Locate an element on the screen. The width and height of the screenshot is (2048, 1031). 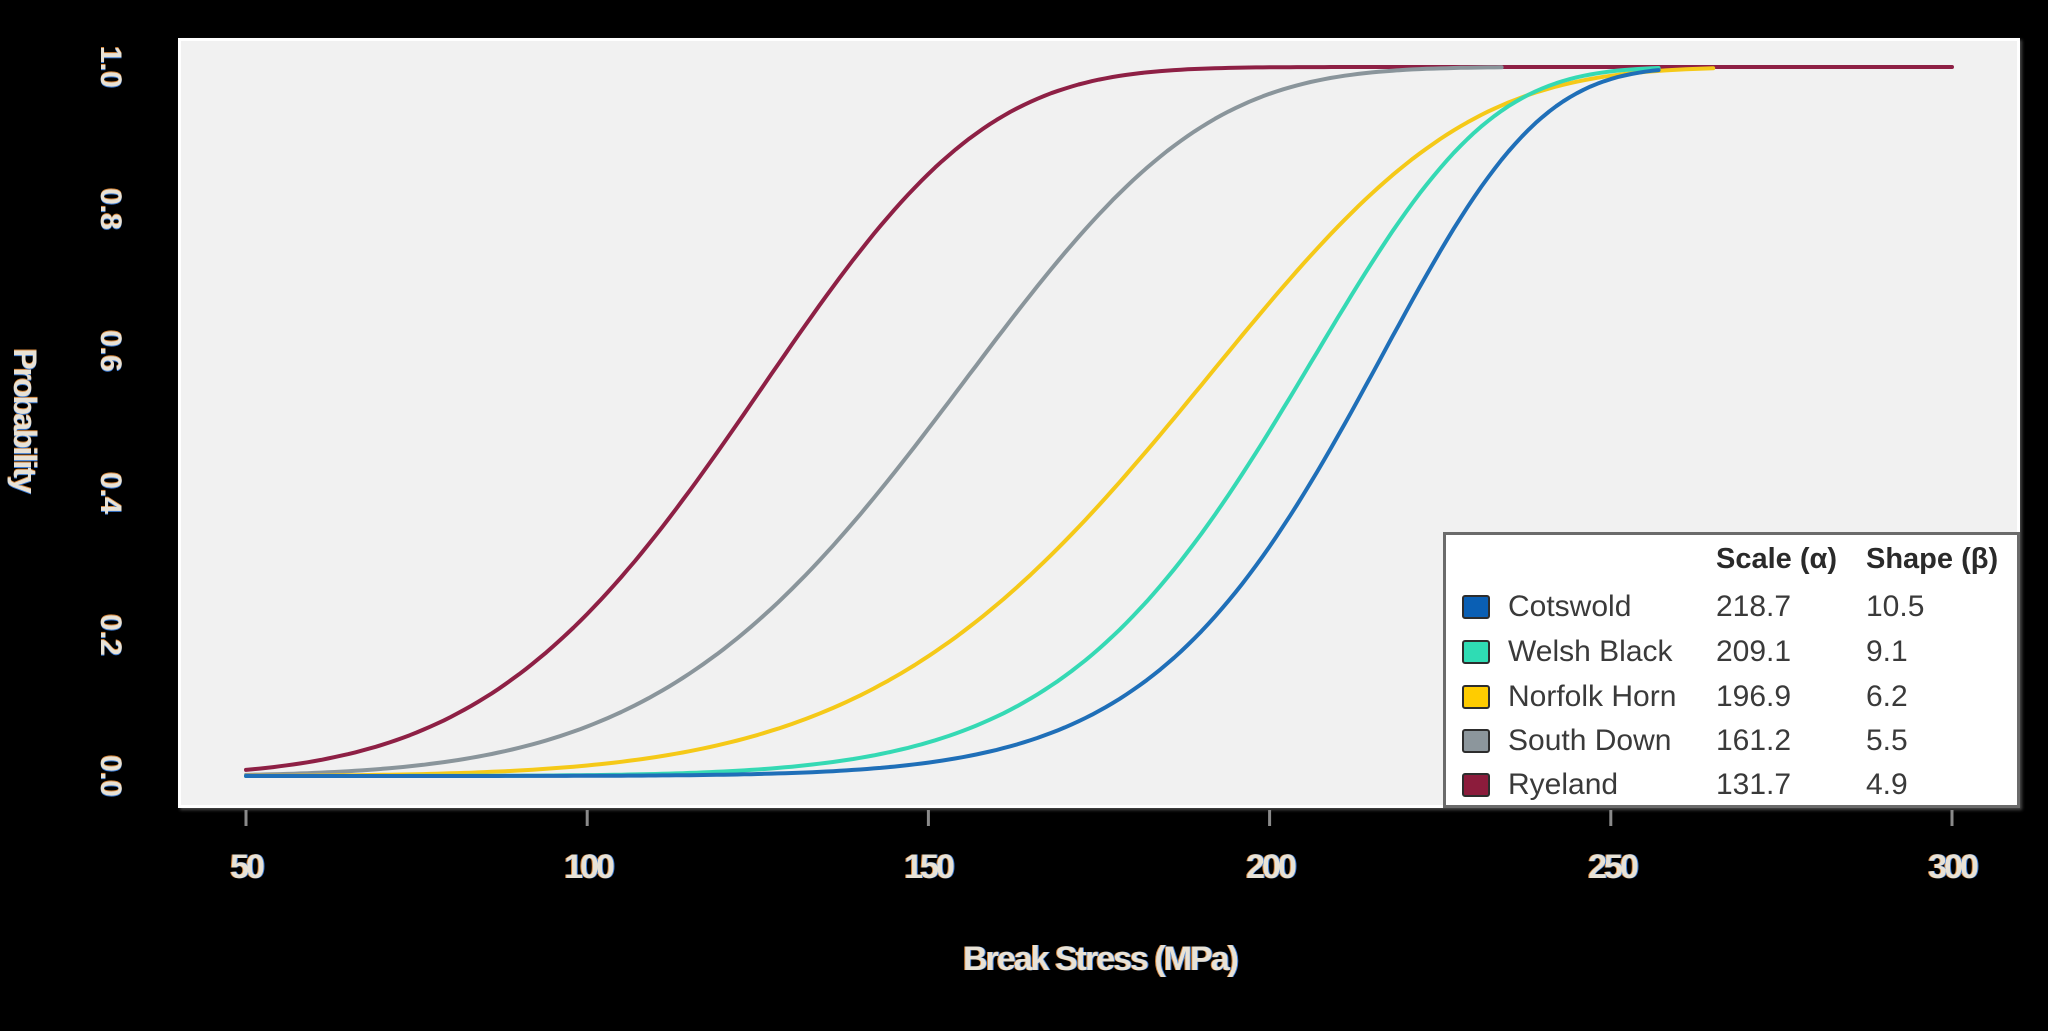
legend-row-welsh-black: Welsh Black 209.1 9.1 is located at coordinates (1731, 652).